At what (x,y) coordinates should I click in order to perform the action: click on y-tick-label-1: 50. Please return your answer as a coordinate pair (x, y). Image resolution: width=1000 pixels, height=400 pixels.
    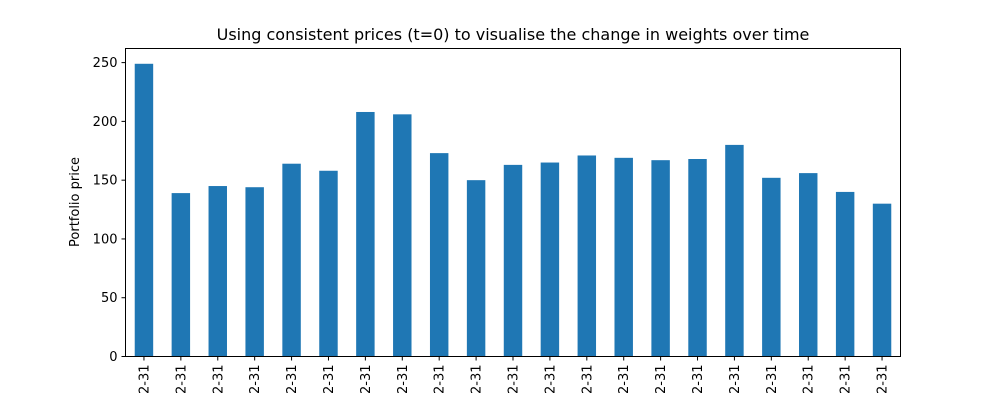
    Looking at the image, I should click on (109, 298).